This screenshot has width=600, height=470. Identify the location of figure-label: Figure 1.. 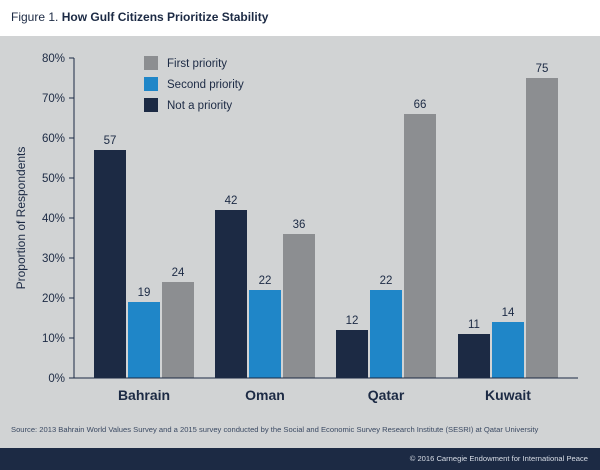
(35, 17).